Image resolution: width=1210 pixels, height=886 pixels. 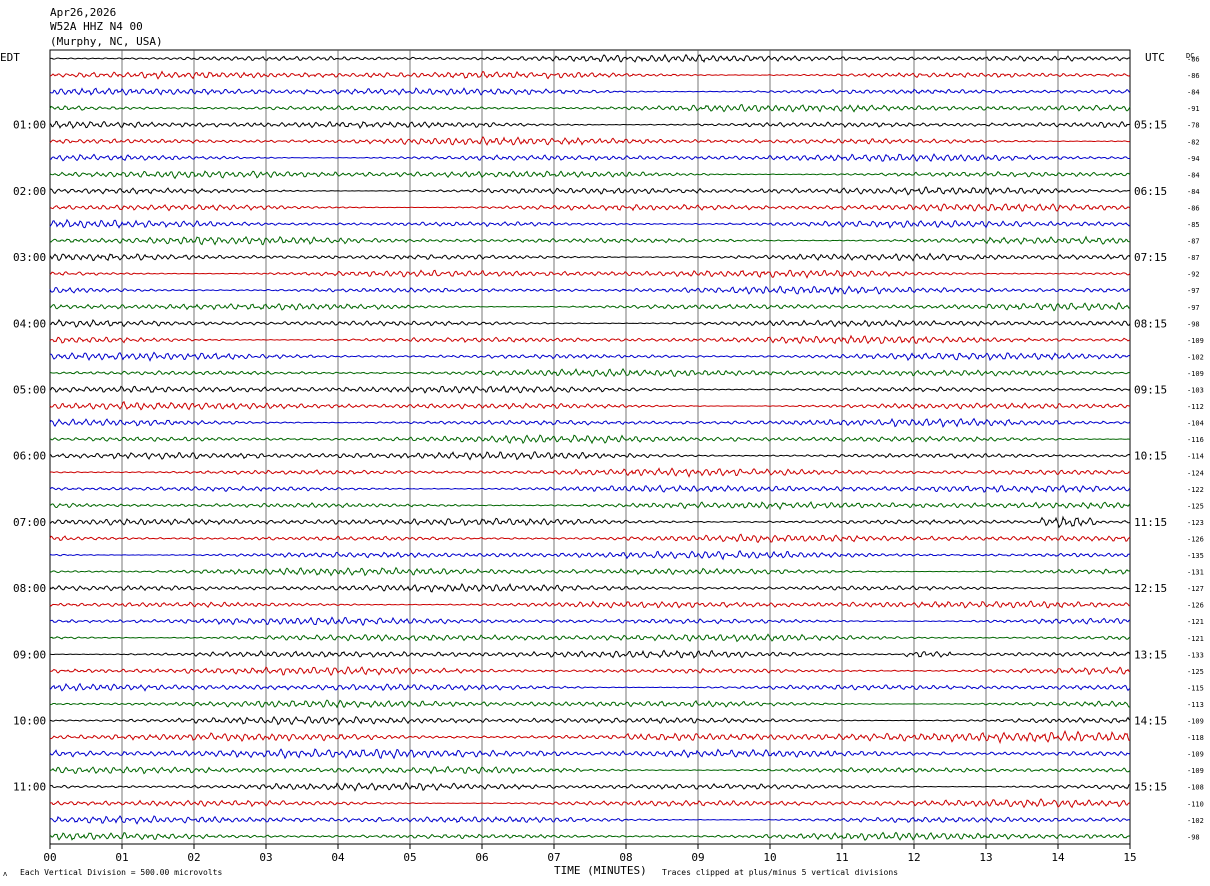 I want to click on dc-offset-label: -94, so click(x=1193, y=159).